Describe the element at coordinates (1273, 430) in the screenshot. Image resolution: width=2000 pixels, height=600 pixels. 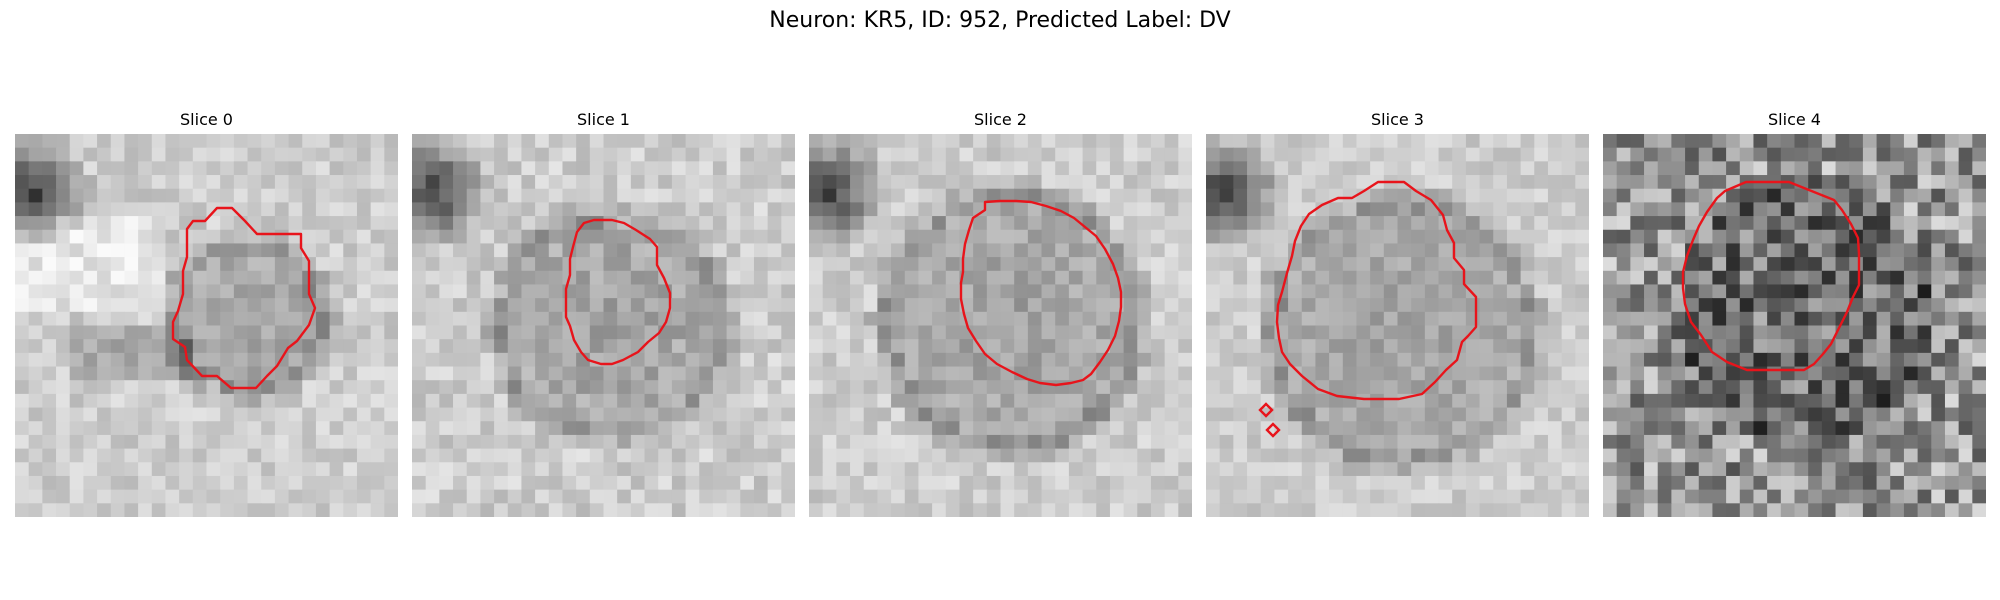
I see `roi-fragment-3b` at that location.